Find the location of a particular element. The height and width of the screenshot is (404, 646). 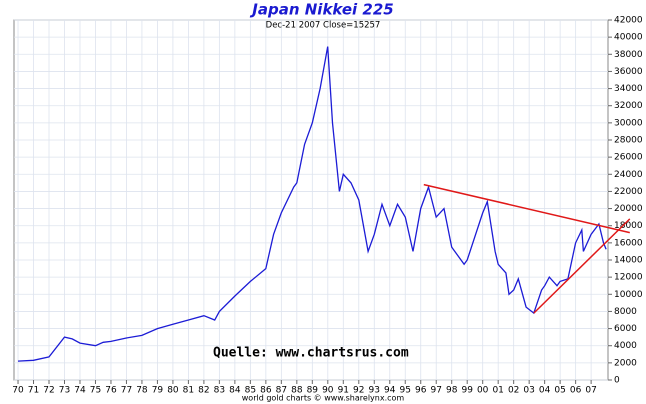

y-tick-label: 18000 is located at coordinates (628, 226).